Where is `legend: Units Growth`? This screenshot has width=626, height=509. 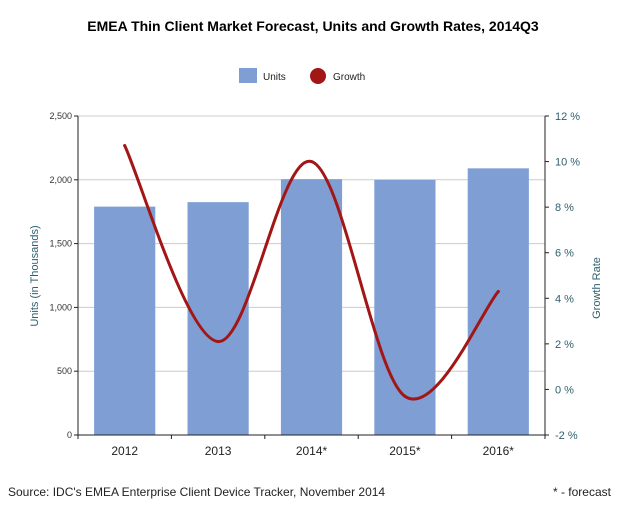 legend: Units Growth is located at coordinates (302, 76).